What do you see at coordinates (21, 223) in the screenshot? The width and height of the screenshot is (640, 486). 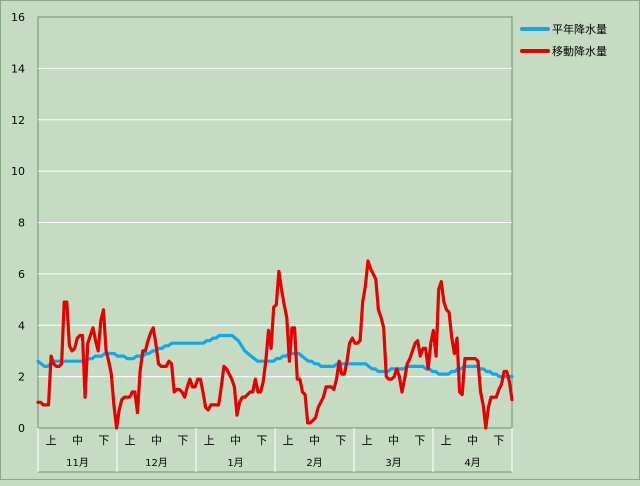 I see `y-tick-label: 8` at bounding box center [21, 223].